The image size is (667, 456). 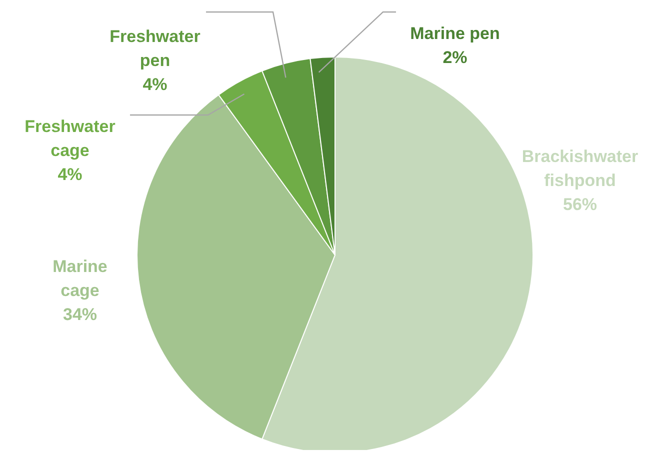 What do you see at coordinates (80, 314) in the screenshot?
I see `data-label: 34%` at bounding box center [80, 314].